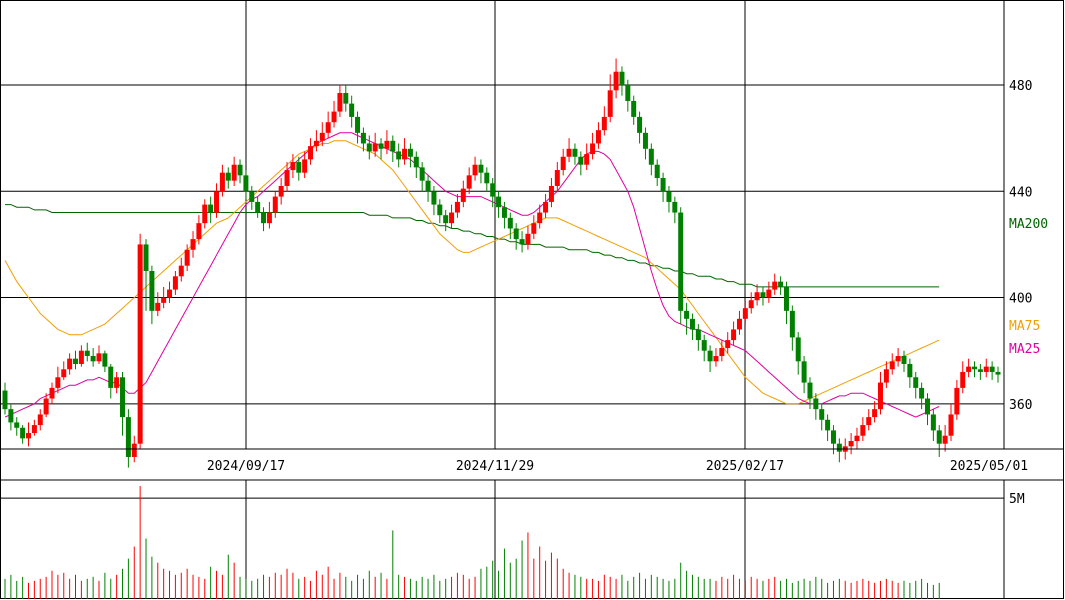 The image size is (1065, 600). I want to click on x-tick-label: 2025/05/01, so click(989, 466).